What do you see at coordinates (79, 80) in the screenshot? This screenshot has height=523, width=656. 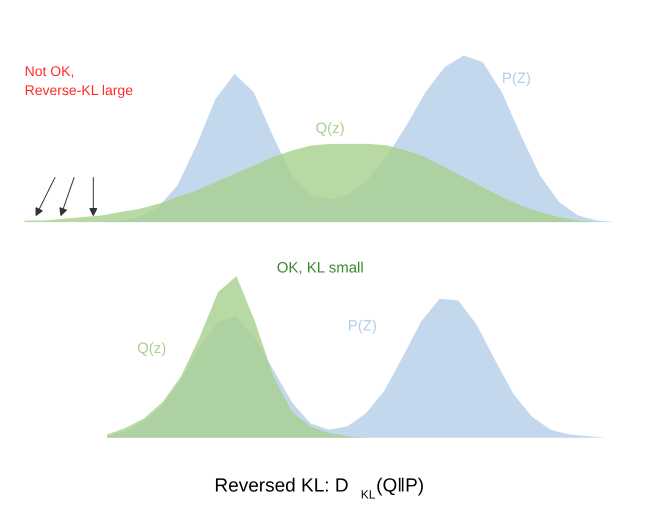 I see `annotation: Not OK, Reverse-KL large` at bounding box center [79, 80].